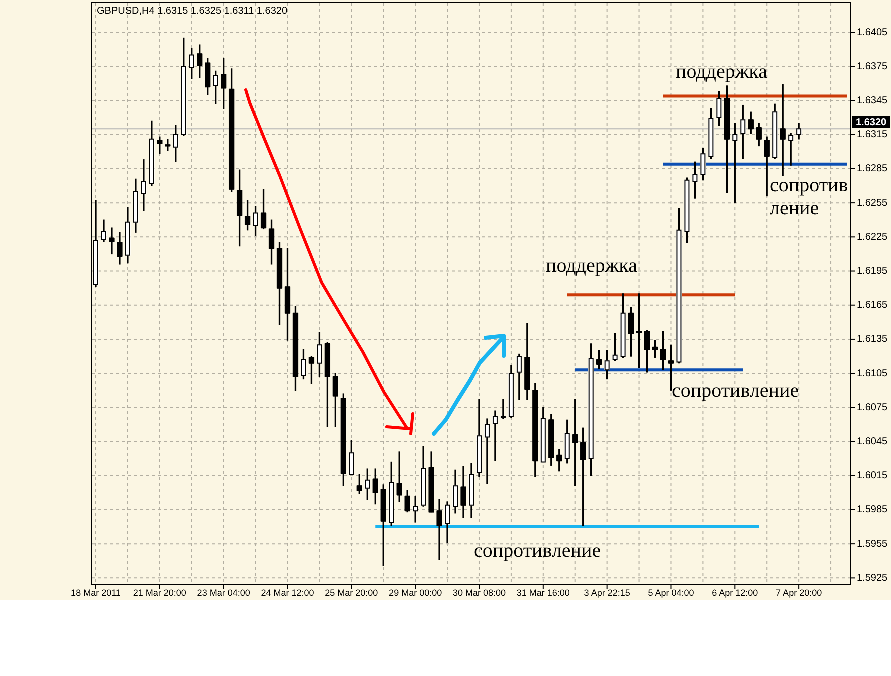 The width and height of the screenshot is (891, 676). What do you see at coordinates (192, 11) in the screenshot?
I see `chart-title: GBPUSD,H4 1.6315 1.6325 1.6311 1.6320` at bounding box center [192, 11].